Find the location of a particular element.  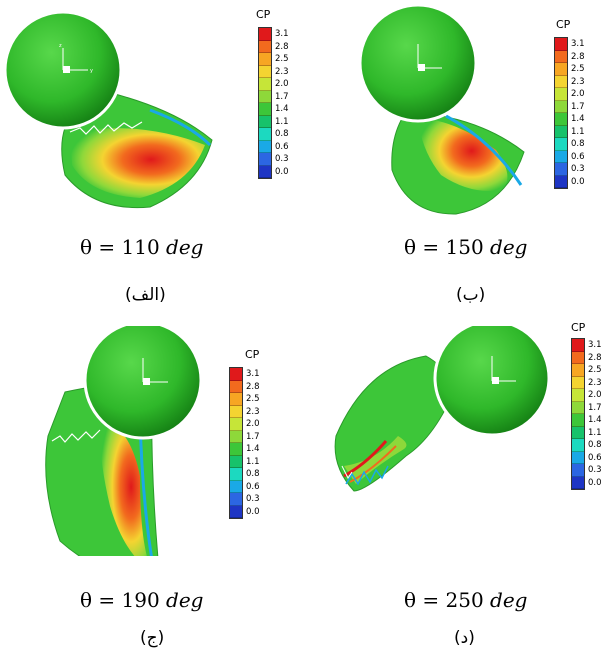

theta-label: θ = 250 deg is located at coordinates (466, 600).